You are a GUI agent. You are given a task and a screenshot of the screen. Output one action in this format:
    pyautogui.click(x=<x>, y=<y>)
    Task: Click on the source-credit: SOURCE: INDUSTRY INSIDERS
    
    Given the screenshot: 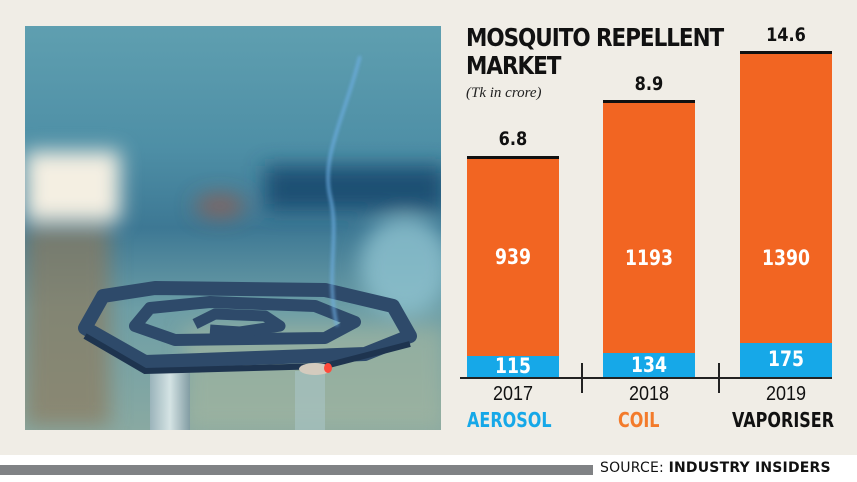 What is the action you would take?
    pyautogui.click(x=715, y=468)
    